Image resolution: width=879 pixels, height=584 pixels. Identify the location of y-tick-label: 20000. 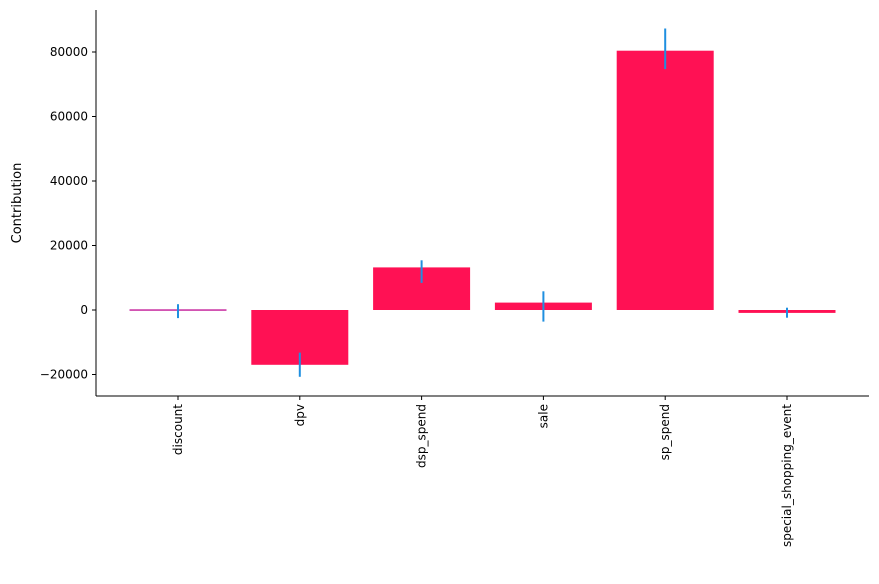
(69, 246).